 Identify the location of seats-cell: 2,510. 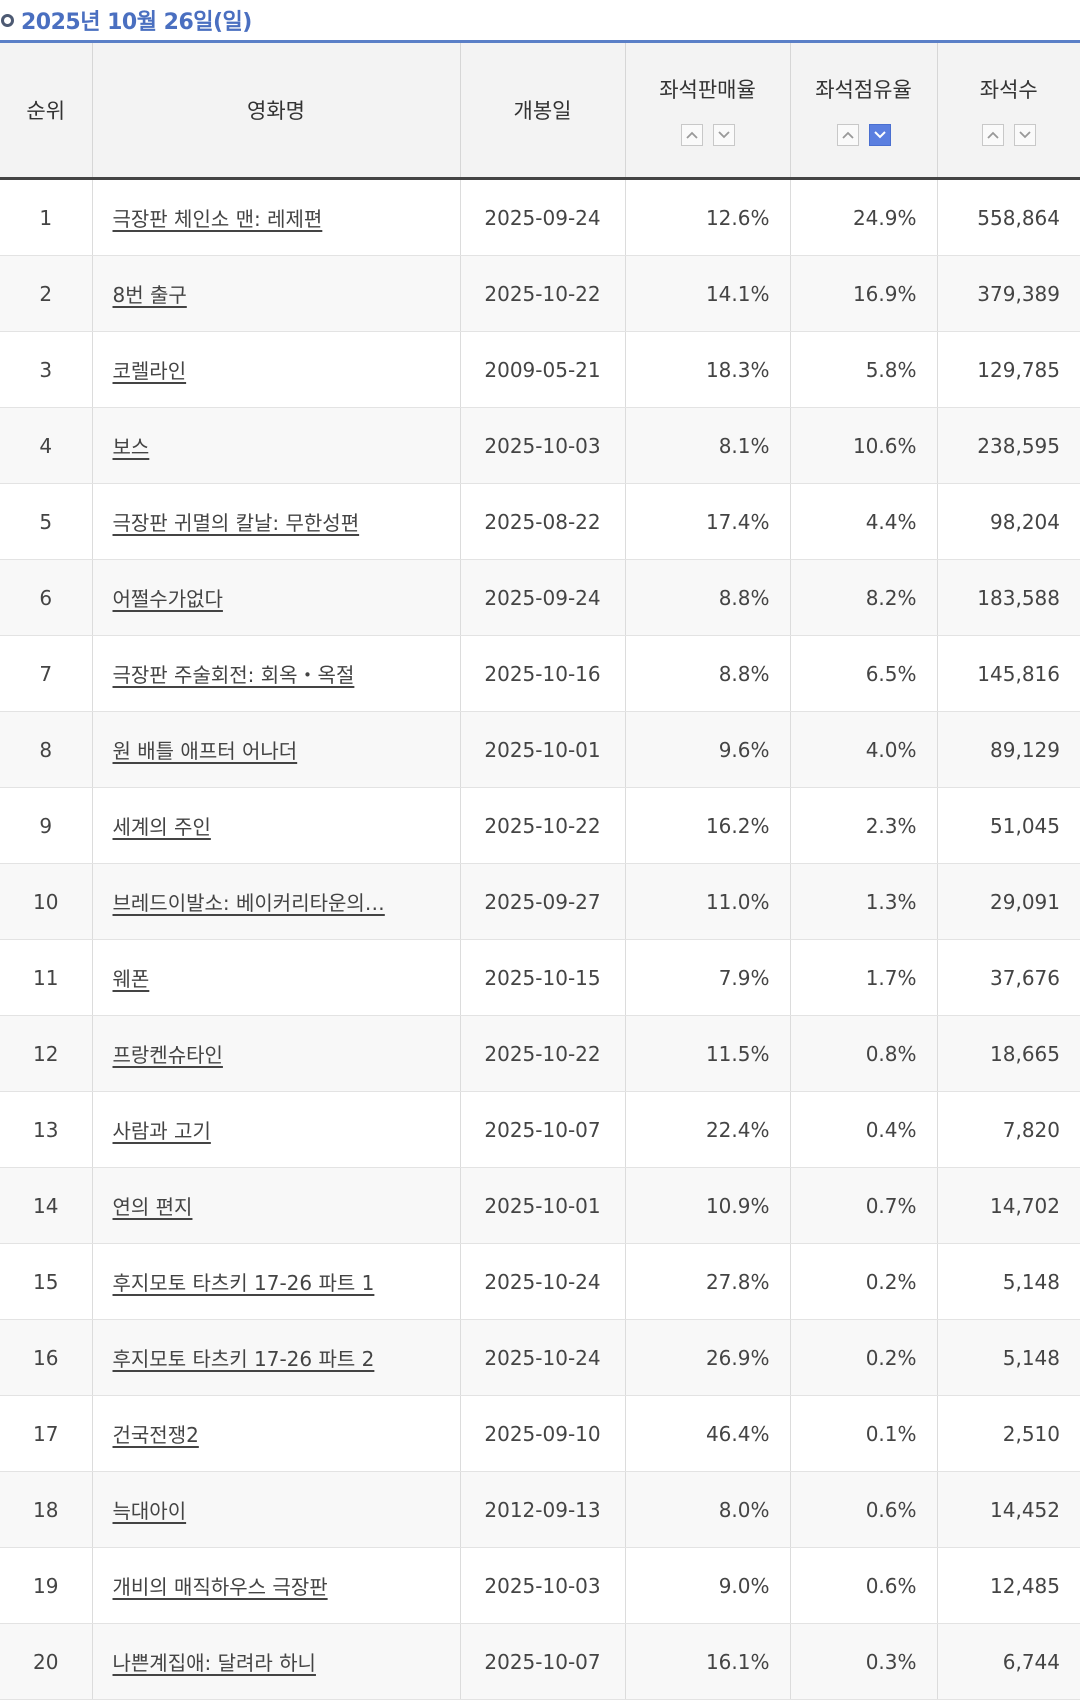
(1008, 1433).